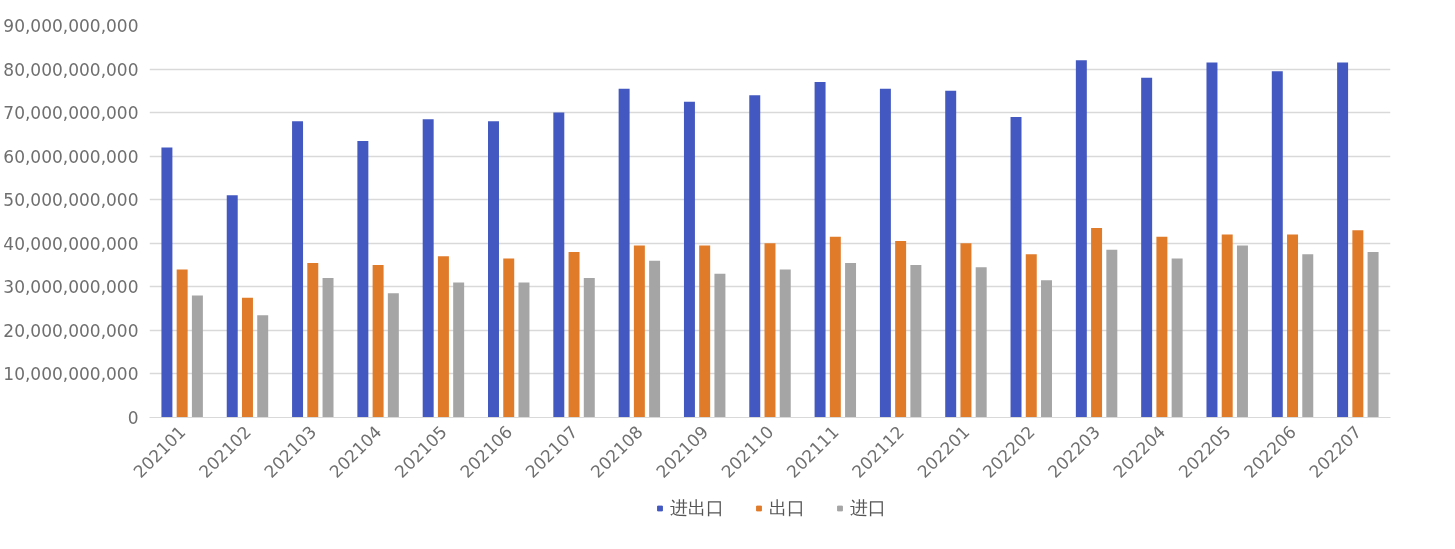 The height and width of the screenshot is (549, 1455). What do you see at coordinates (868, 508) in the screenshot?
I see `legend-label: 进口` at bounding box center [868, 508].